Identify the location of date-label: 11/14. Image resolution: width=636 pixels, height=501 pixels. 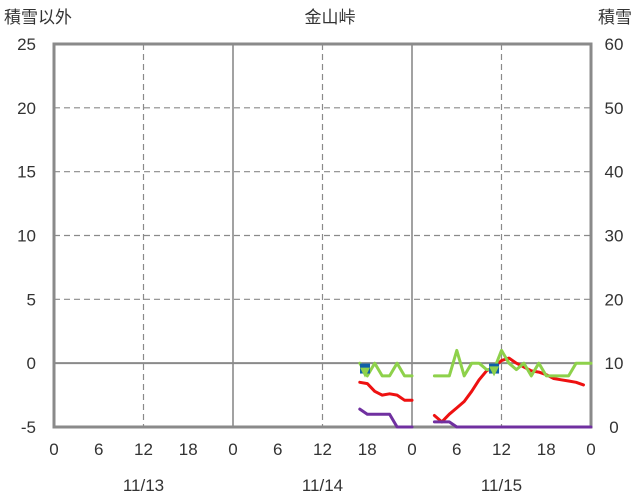
(322, 485).